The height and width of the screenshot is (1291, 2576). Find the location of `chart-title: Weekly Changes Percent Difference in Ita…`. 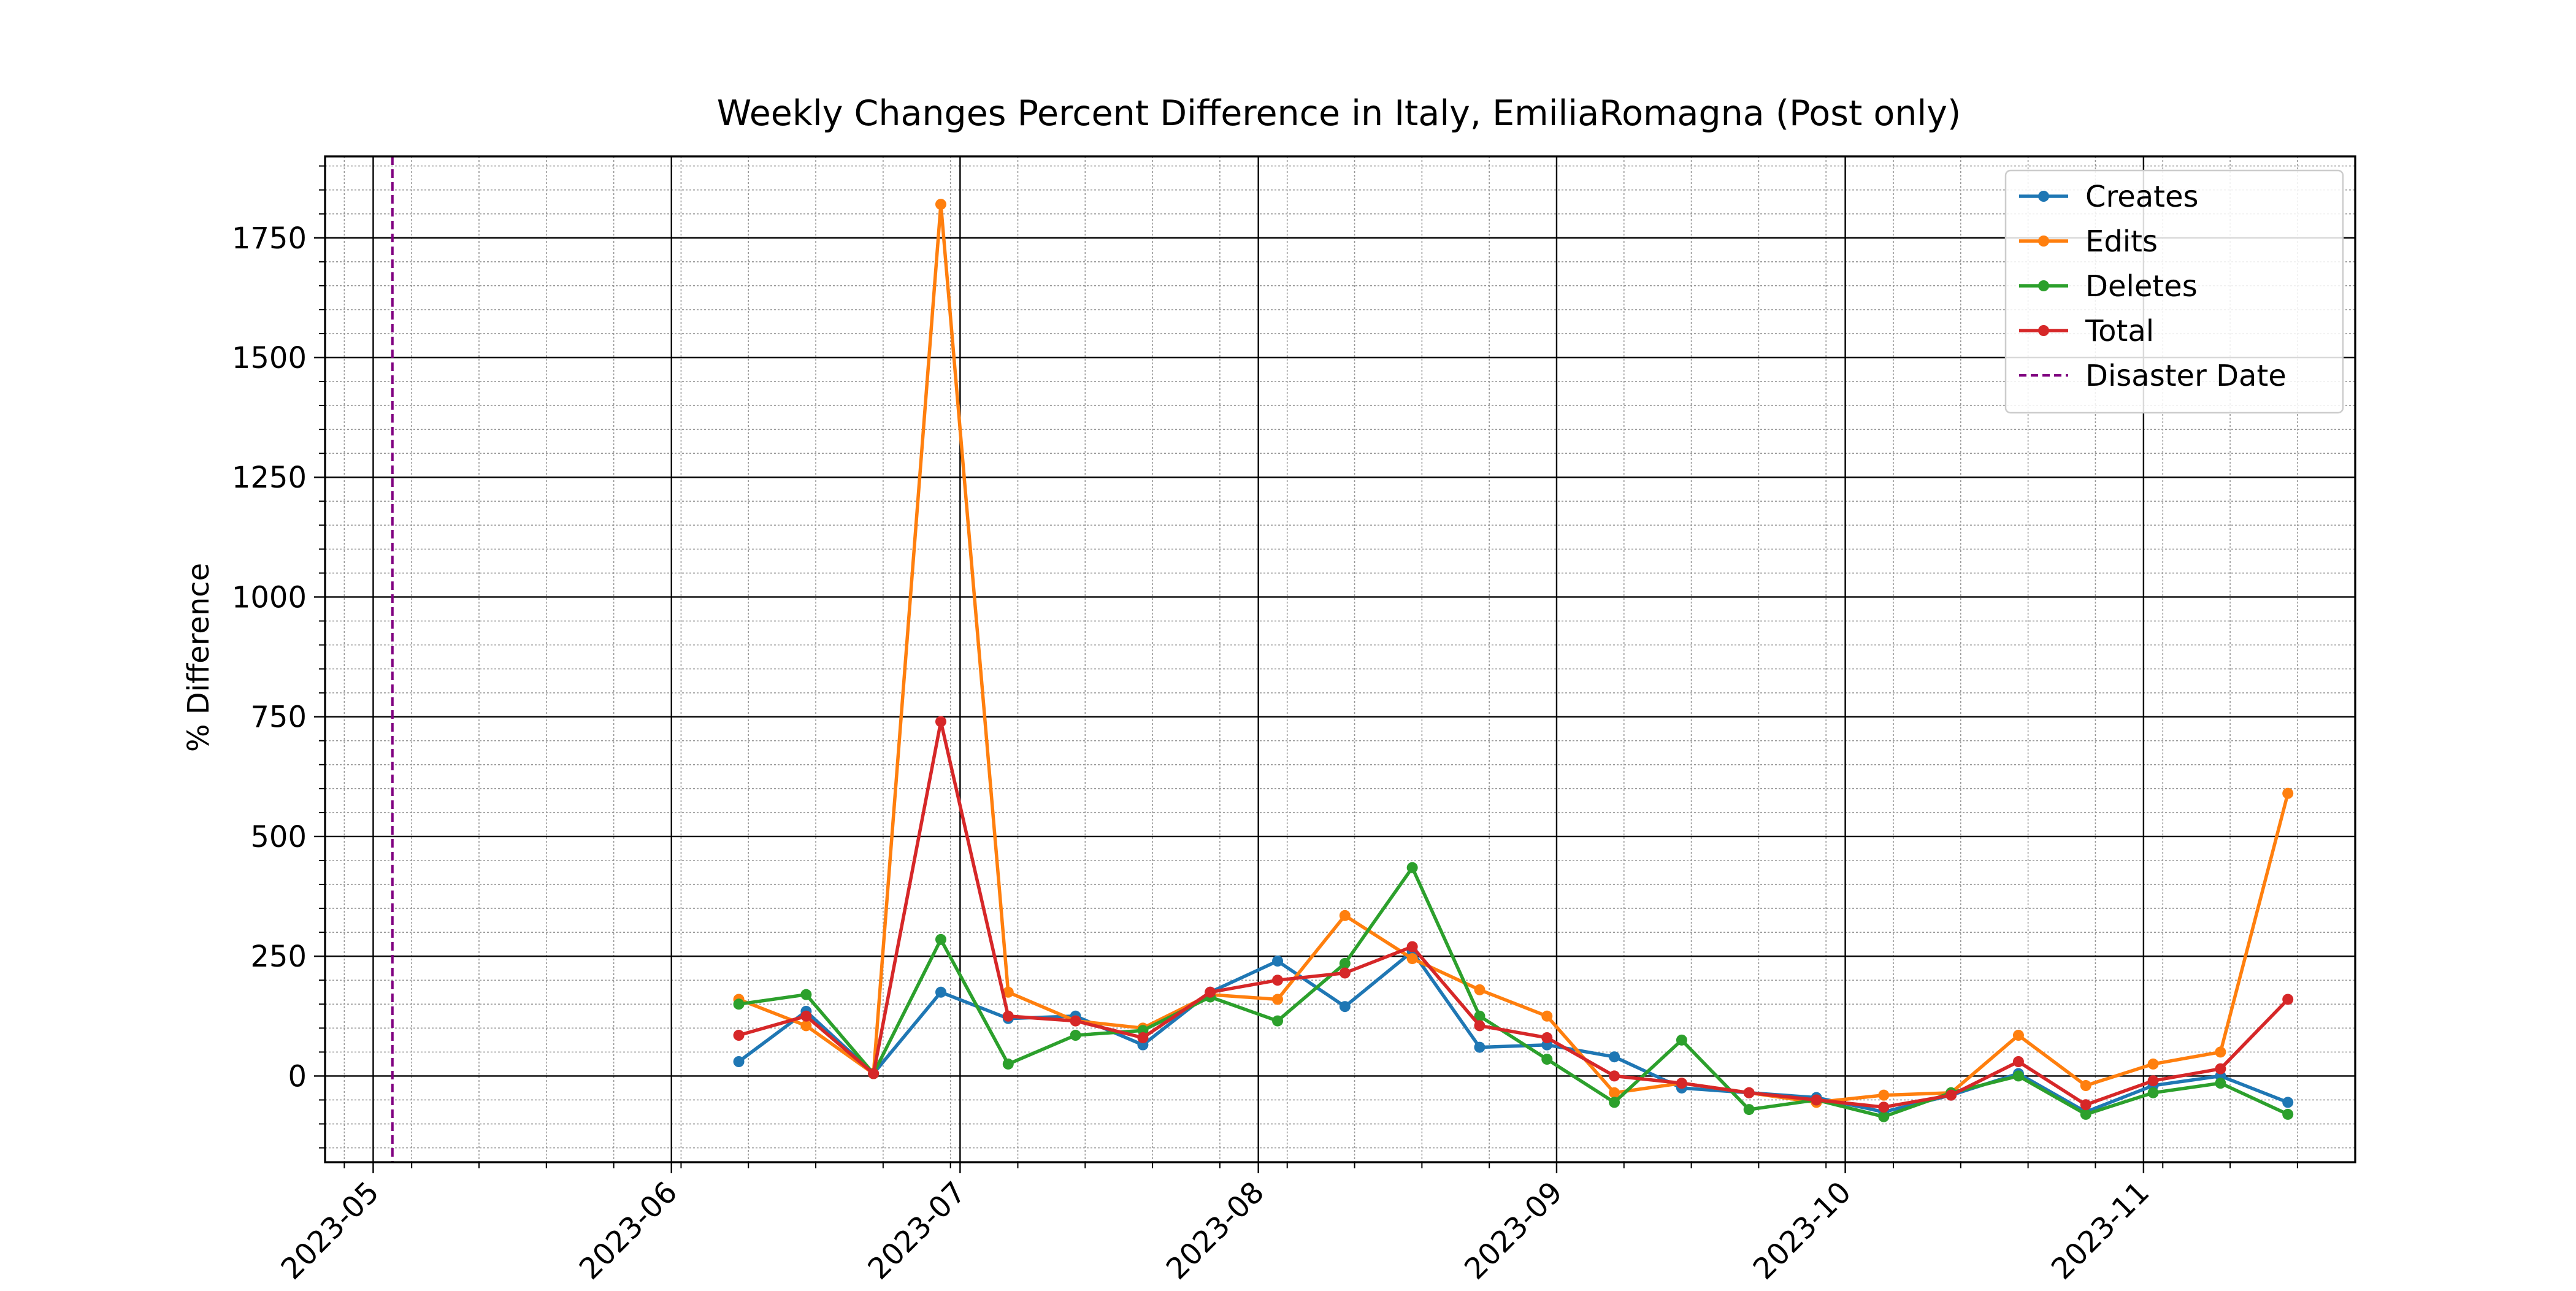

chart-title: Weekly Changes Percent Difference in Ita… is located at coordinates (1339, 114).